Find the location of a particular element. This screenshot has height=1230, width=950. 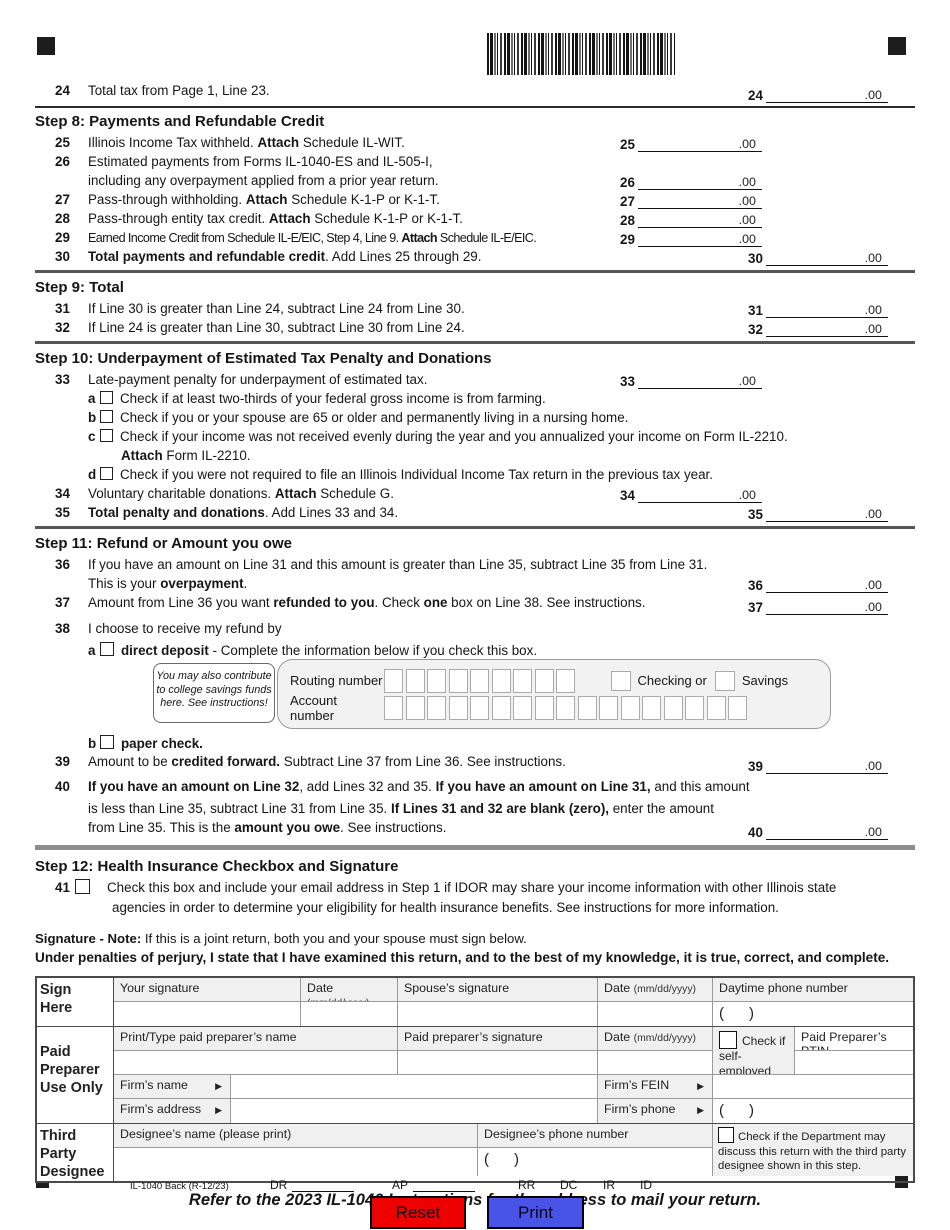

line-33-amount-field: 33.00 is located at coordinates (691, 380).